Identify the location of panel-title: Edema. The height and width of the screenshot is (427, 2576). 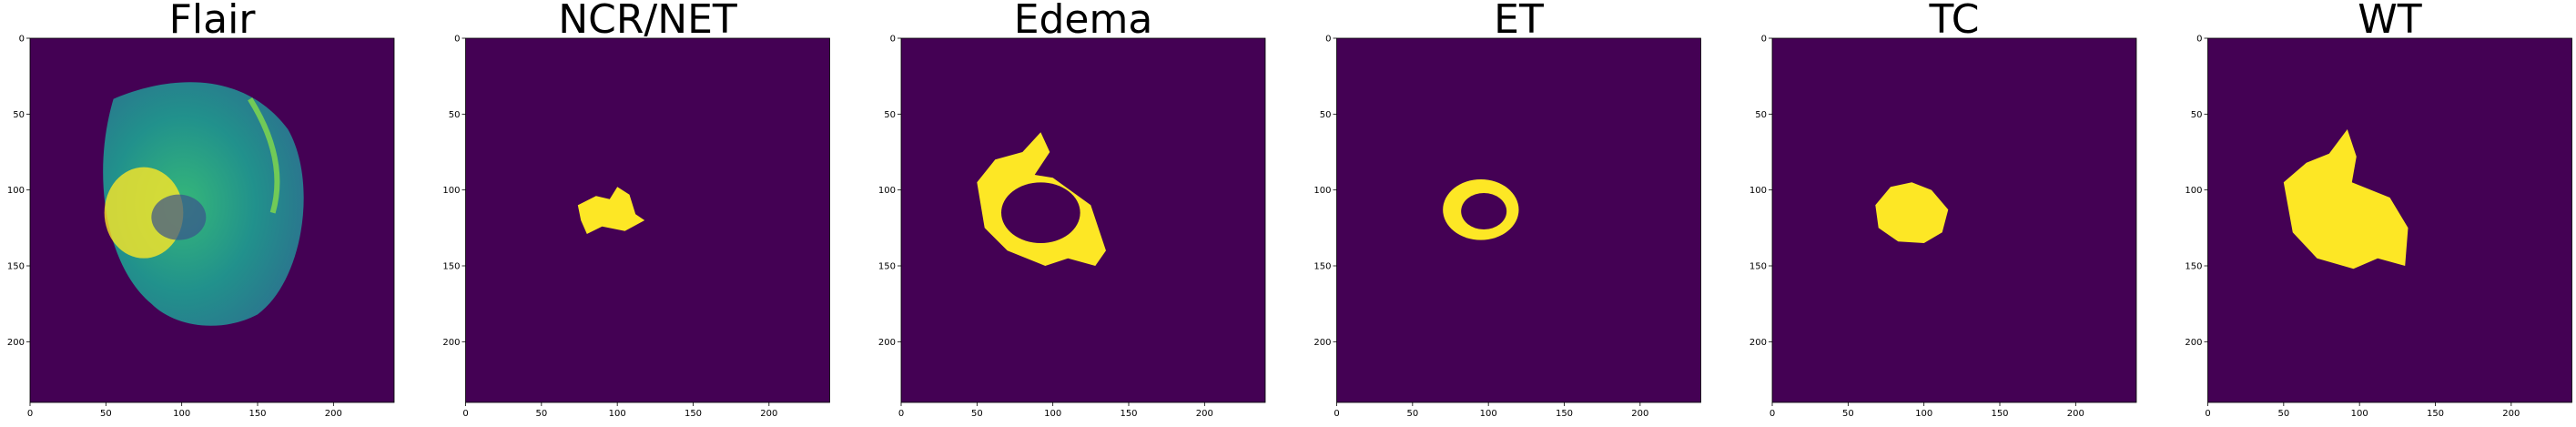
(1083, 22).